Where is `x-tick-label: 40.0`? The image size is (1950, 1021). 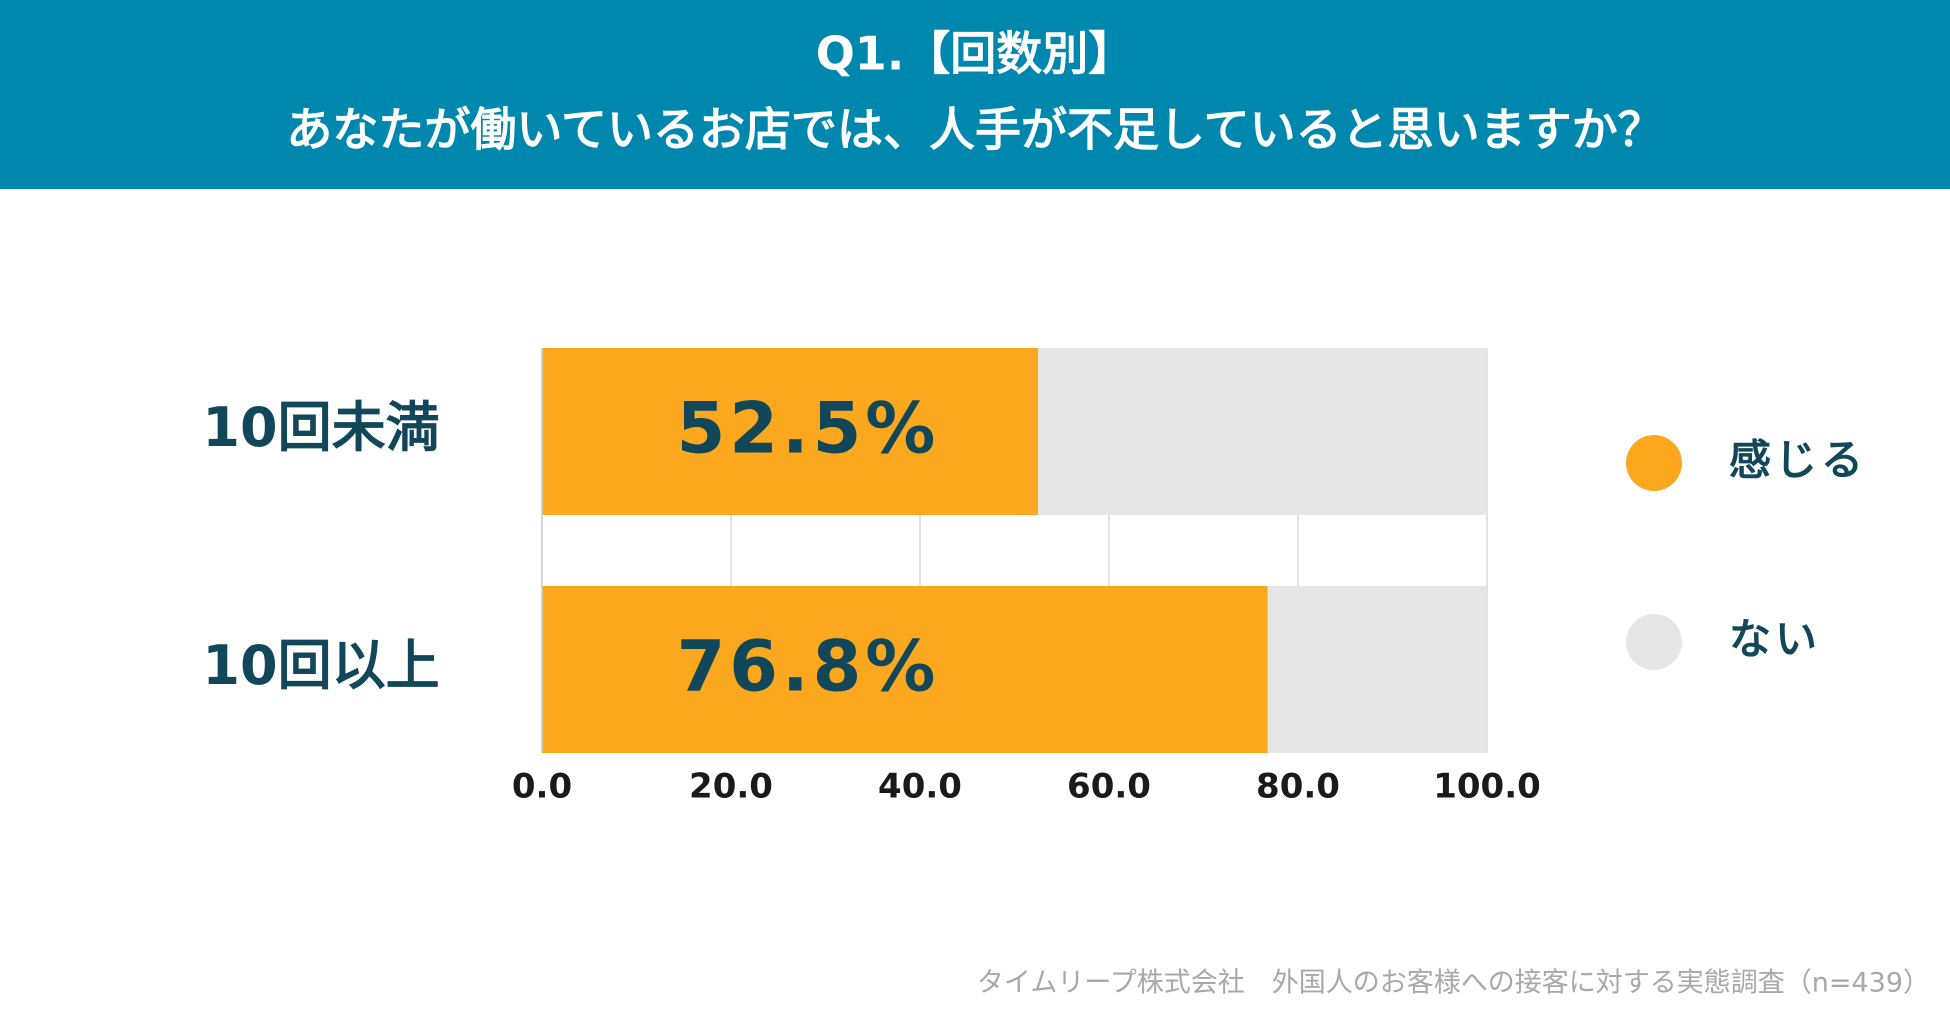 x-tick-label: 40.0 is located at coordinates (920, 787).